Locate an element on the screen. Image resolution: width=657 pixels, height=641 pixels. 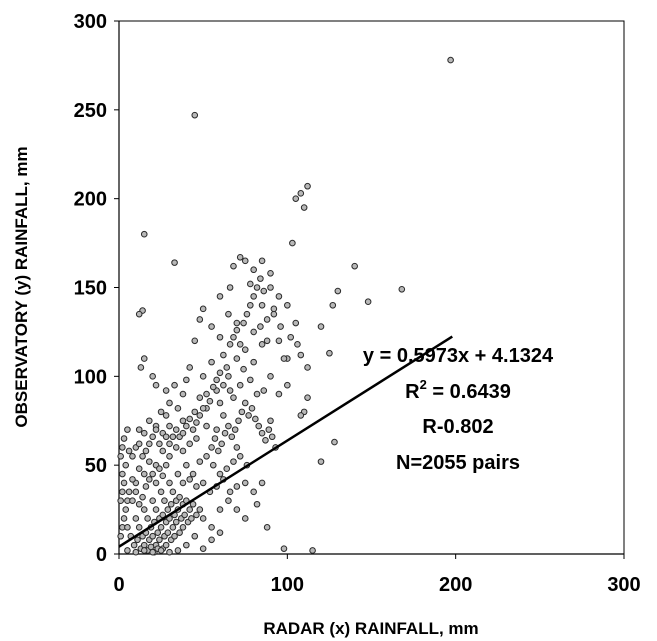
regression-equation: y = 0.5973x + 4.1324 is located at coordinates (458, 356).